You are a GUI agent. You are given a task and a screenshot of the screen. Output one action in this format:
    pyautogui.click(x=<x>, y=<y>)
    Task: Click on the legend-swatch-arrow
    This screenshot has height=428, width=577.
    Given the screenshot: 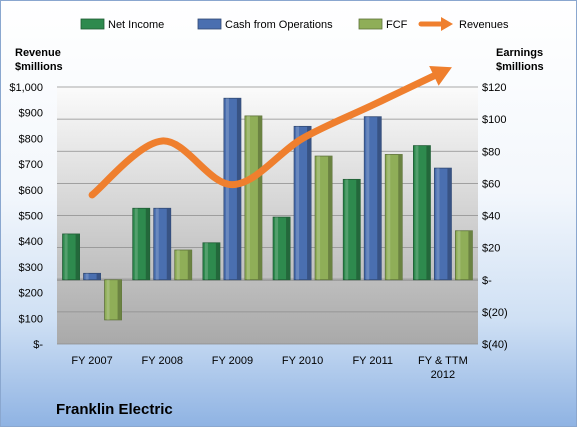 What is the action you would take?
    pyautogui.click(x=447, y=24)
    